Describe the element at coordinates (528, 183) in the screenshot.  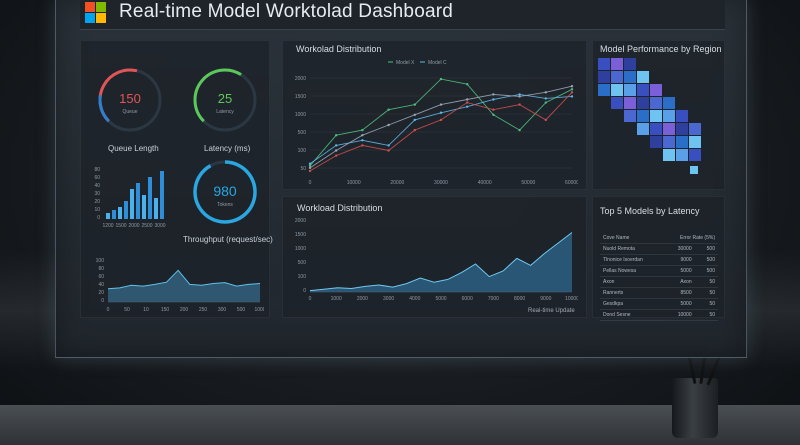
I see `line-x-tick: 50000` at that location.